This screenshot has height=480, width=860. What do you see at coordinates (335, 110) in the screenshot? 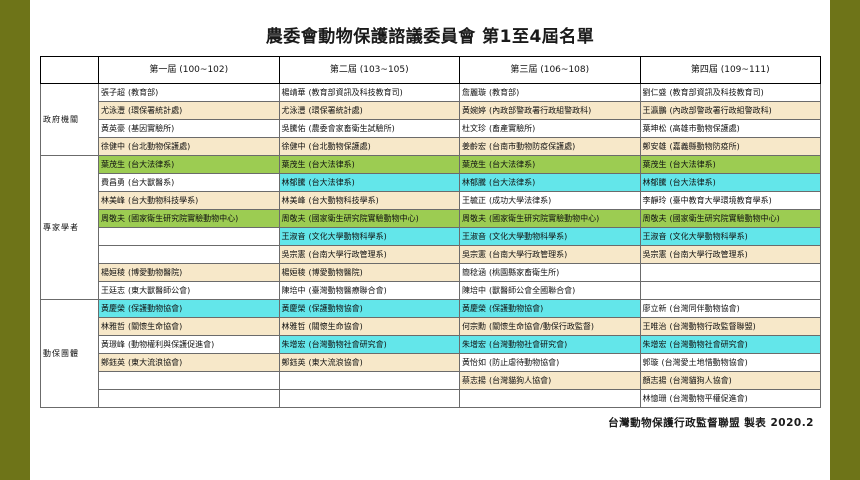
I see `member-affiliation: (環保署統計處)` at bounding box center [335, 110].